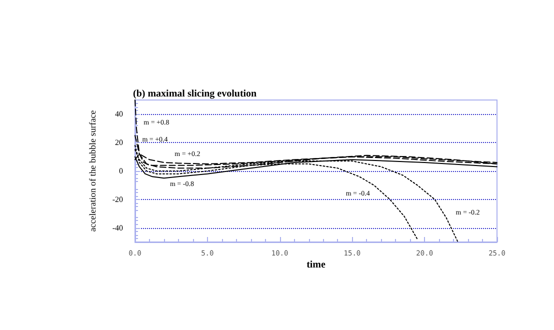 The width and height of the screenshot is (554, 330). Describe the element at coordinates (117, 227) in the screenshot. I see `y-tick-label: -40` at that location.